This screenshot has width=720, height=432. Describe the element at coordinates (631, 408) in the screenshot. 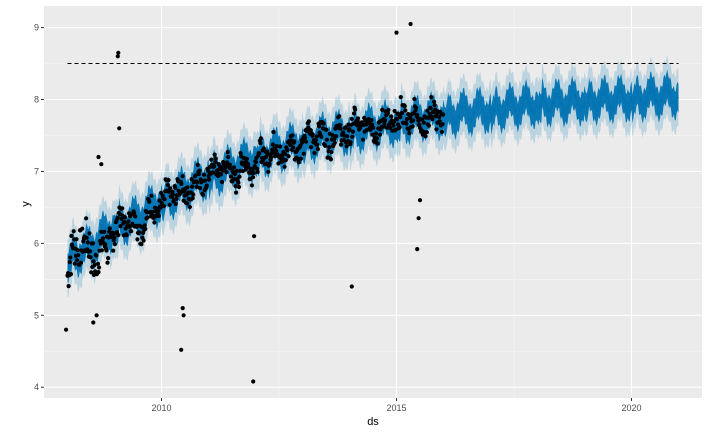

I see `x-tick-label: 2020` at that location.